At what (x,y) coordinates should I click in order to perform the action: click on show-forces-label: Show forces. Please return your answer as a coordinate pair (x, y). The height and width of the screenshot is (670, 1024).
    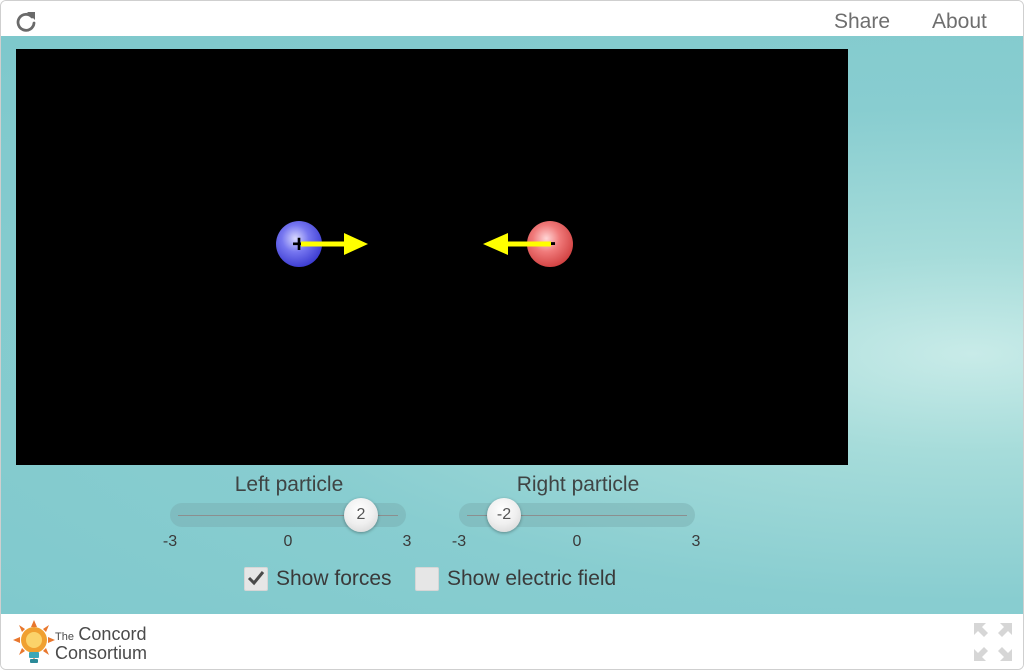
    Looking at the image, I should click on (334, 578).